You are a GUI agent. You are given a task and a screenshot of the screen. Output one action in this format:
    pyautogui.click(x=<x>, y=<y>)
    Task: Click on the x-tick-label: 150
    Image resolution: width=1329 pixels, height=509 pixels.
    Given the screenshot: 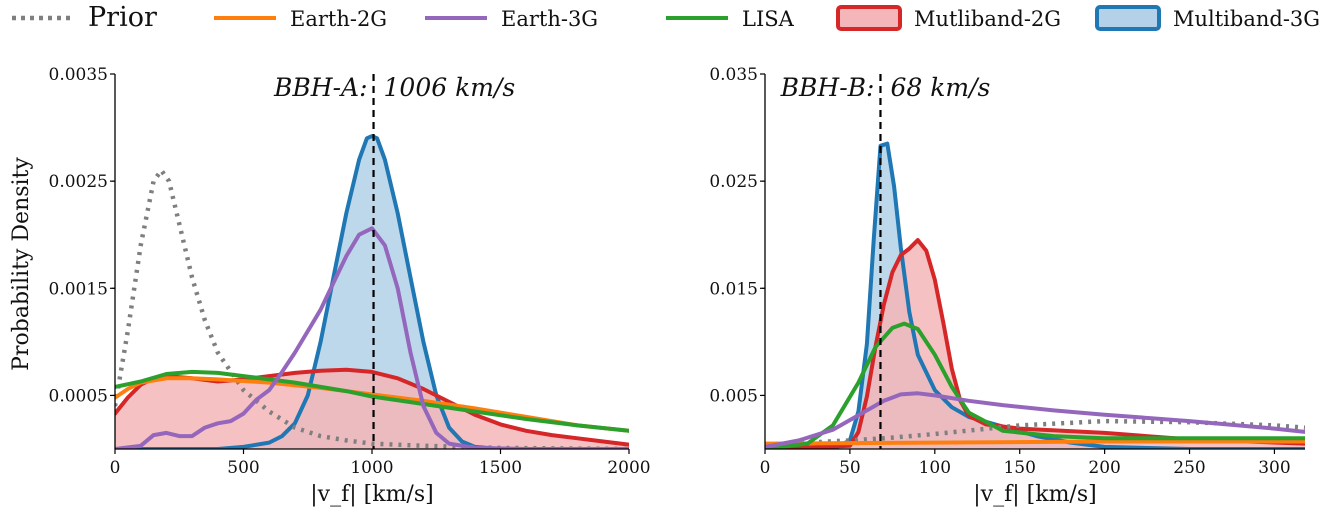 What is the action you would take?
    pyautogui.click(x=1019, y=468)
    